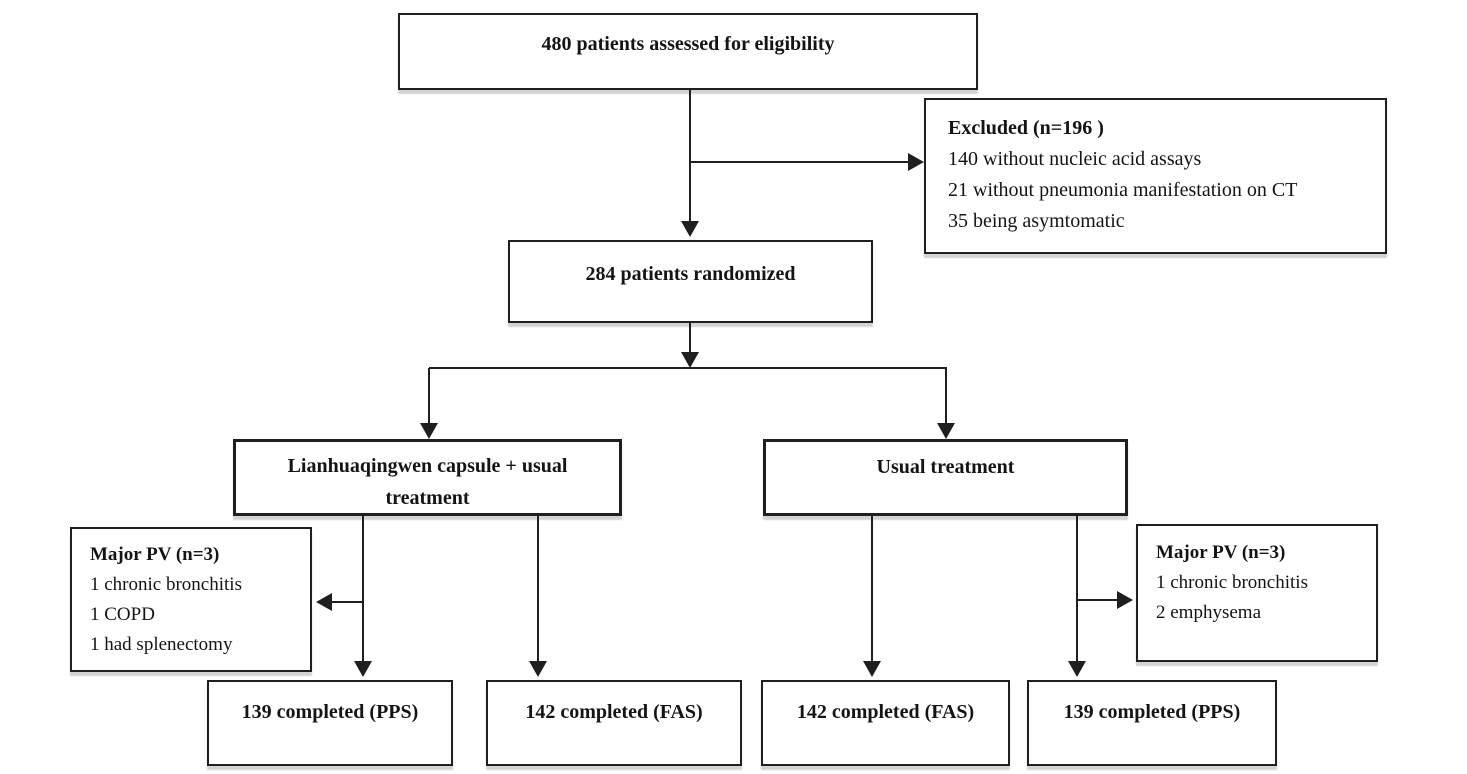 This screenshot has width=1467, height=774. I want to click on eligibility-box: 480 patients assessed for eligibility, so click(688, 51).